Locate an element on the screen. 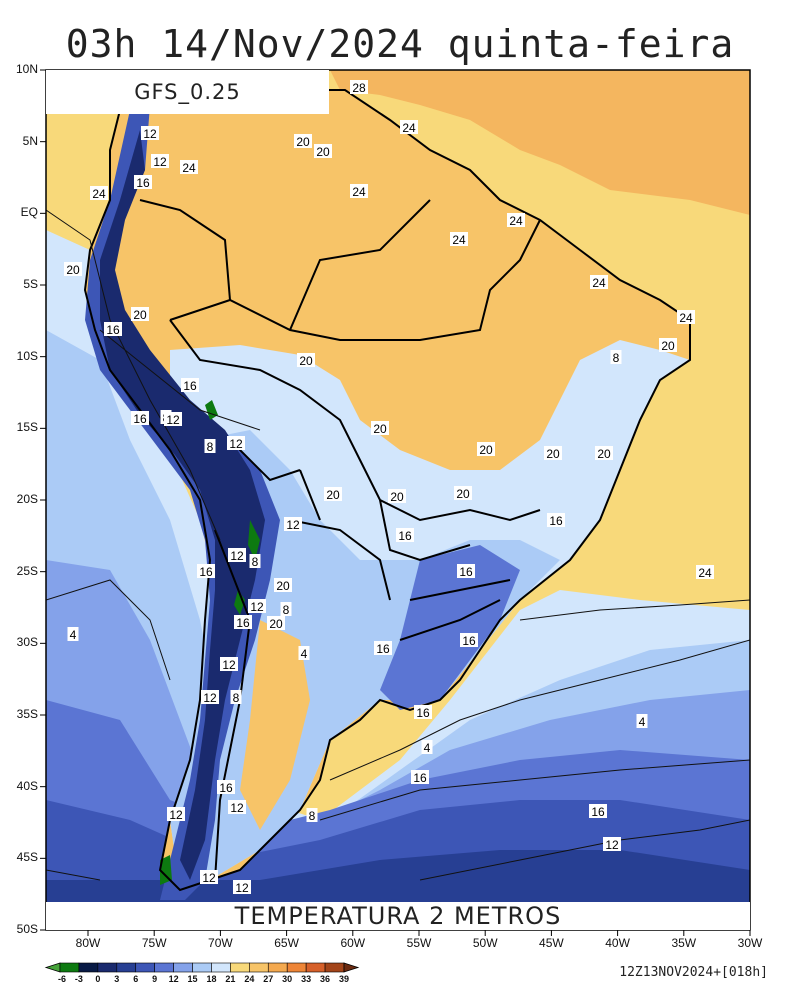 The image size is (800, 1000). lon-label: 65W is located at coordinates (286, 943).